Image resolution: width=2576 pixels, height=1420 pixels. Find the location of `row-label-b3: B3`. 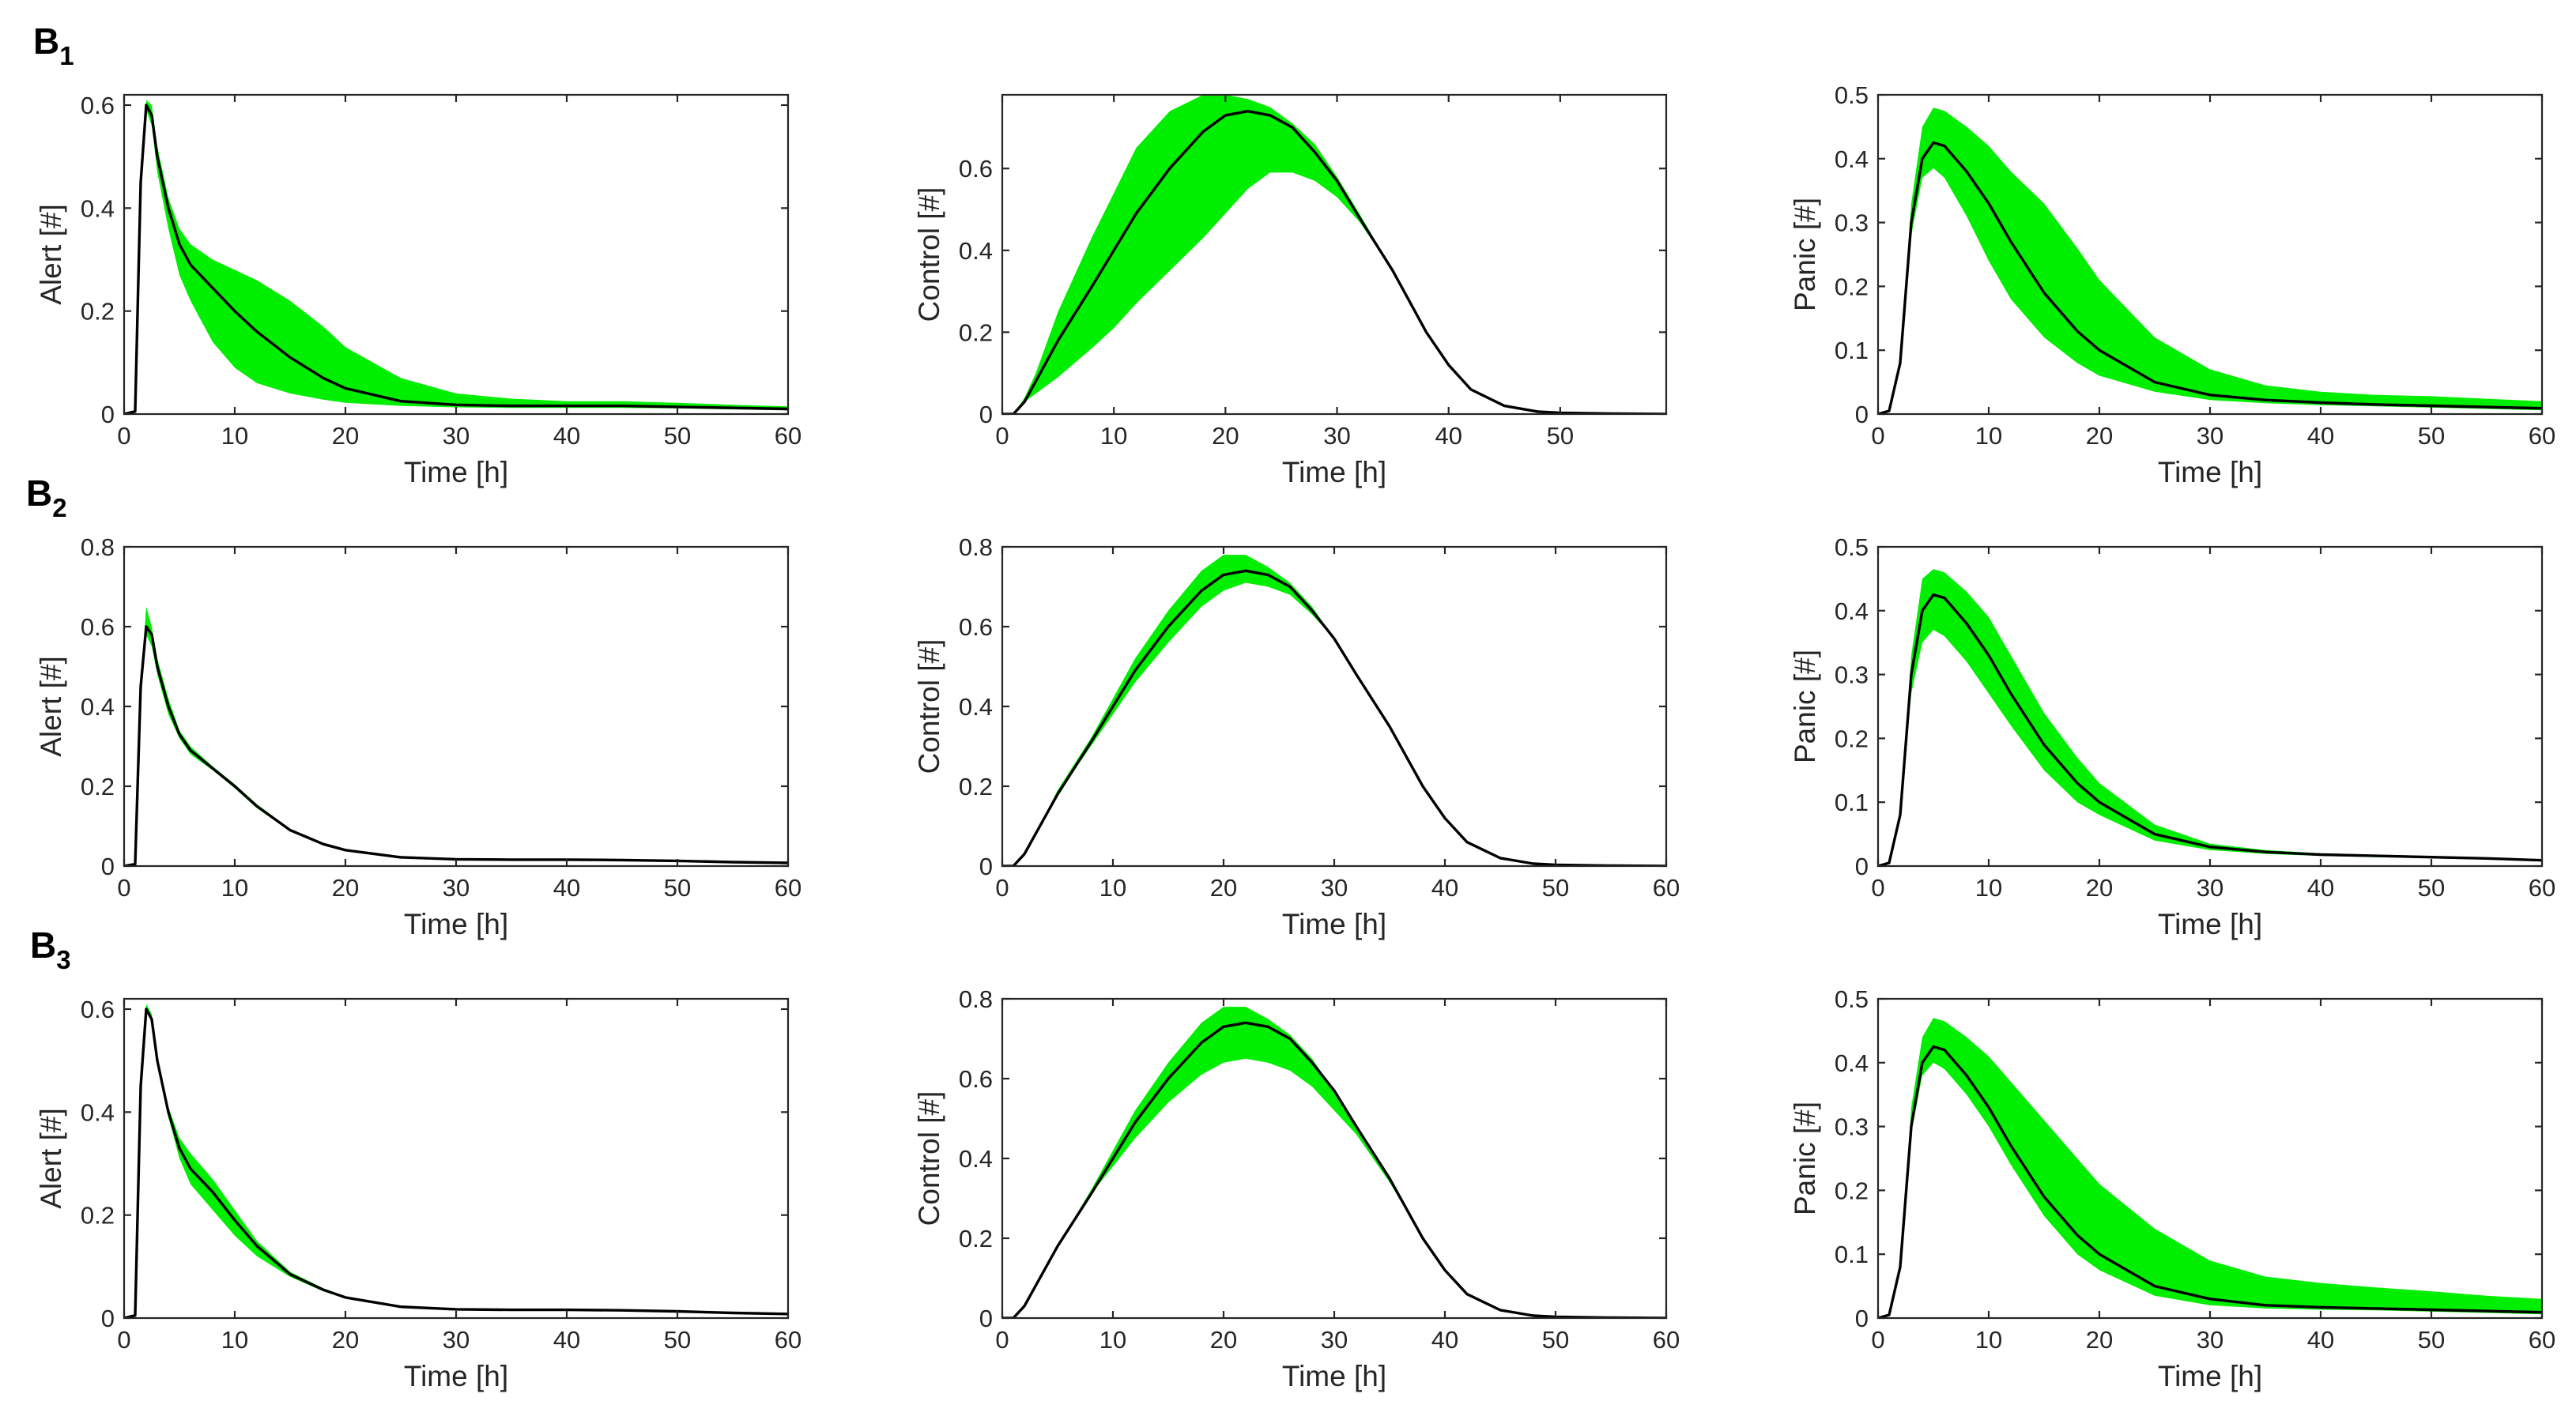

row-label-b3: B3 is located at coordinates (50, 949).